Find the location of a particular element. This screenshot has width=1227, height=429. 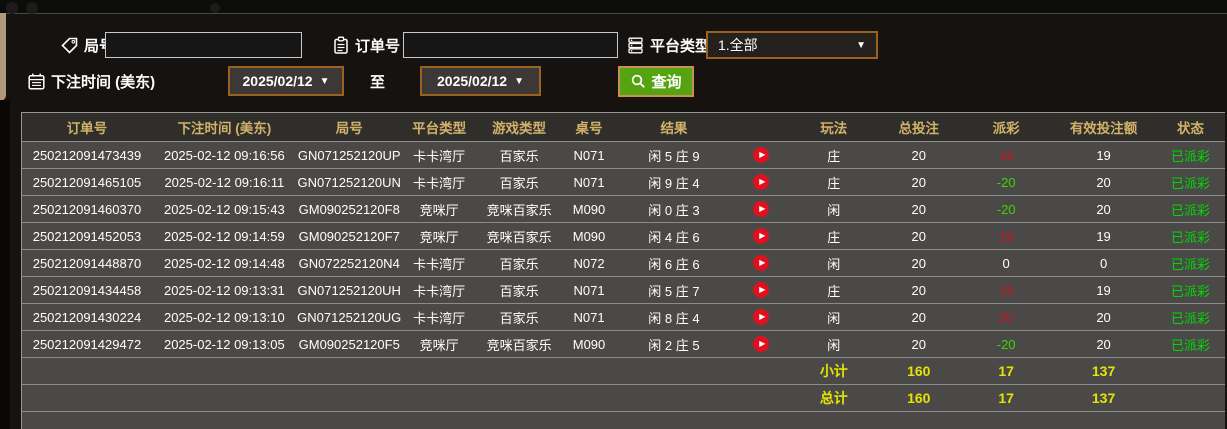

platform-type-selected-value: 1.全部 is located at coordinates (738, 45).